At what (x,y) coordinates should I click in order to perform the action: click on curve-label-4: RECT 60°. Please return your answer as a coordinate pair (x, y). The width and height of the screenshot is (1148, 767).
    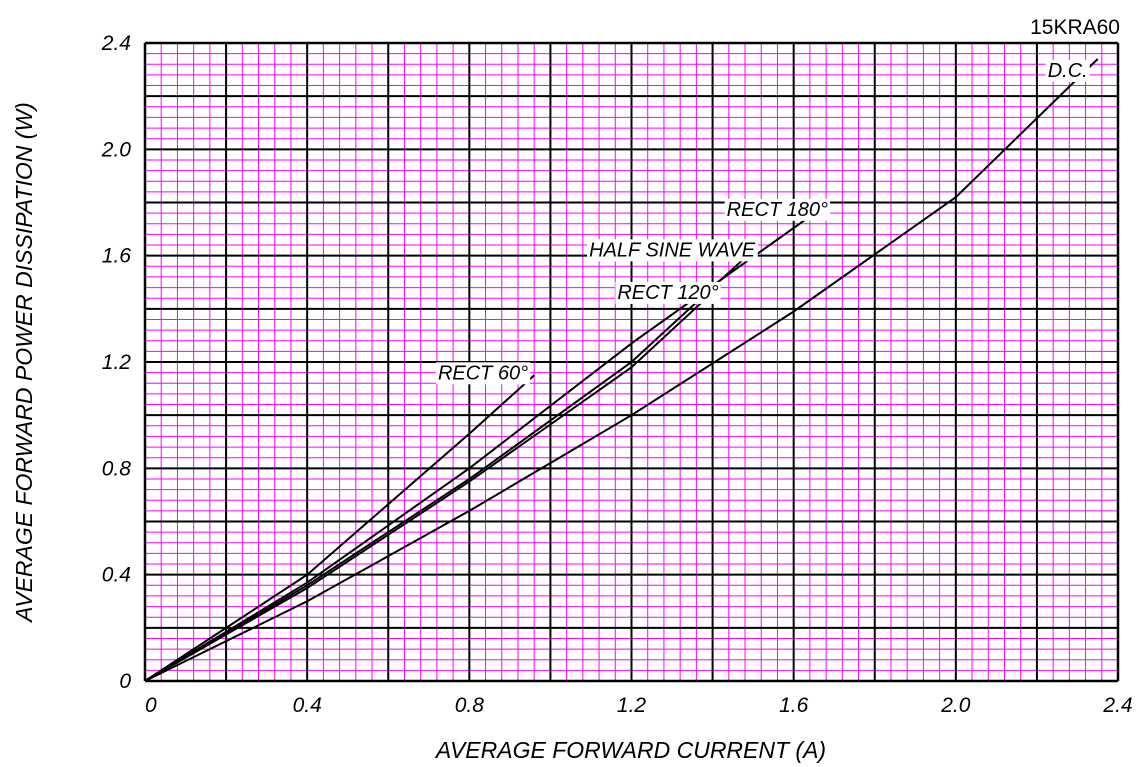
    Looking at the image, I should click on (483, 373).